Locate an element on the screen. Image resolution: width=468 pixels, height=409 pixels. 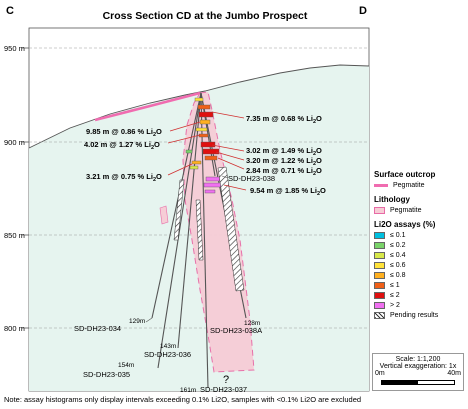
assay-label: ≤ 0.6 is located at coordinates (398, 265).